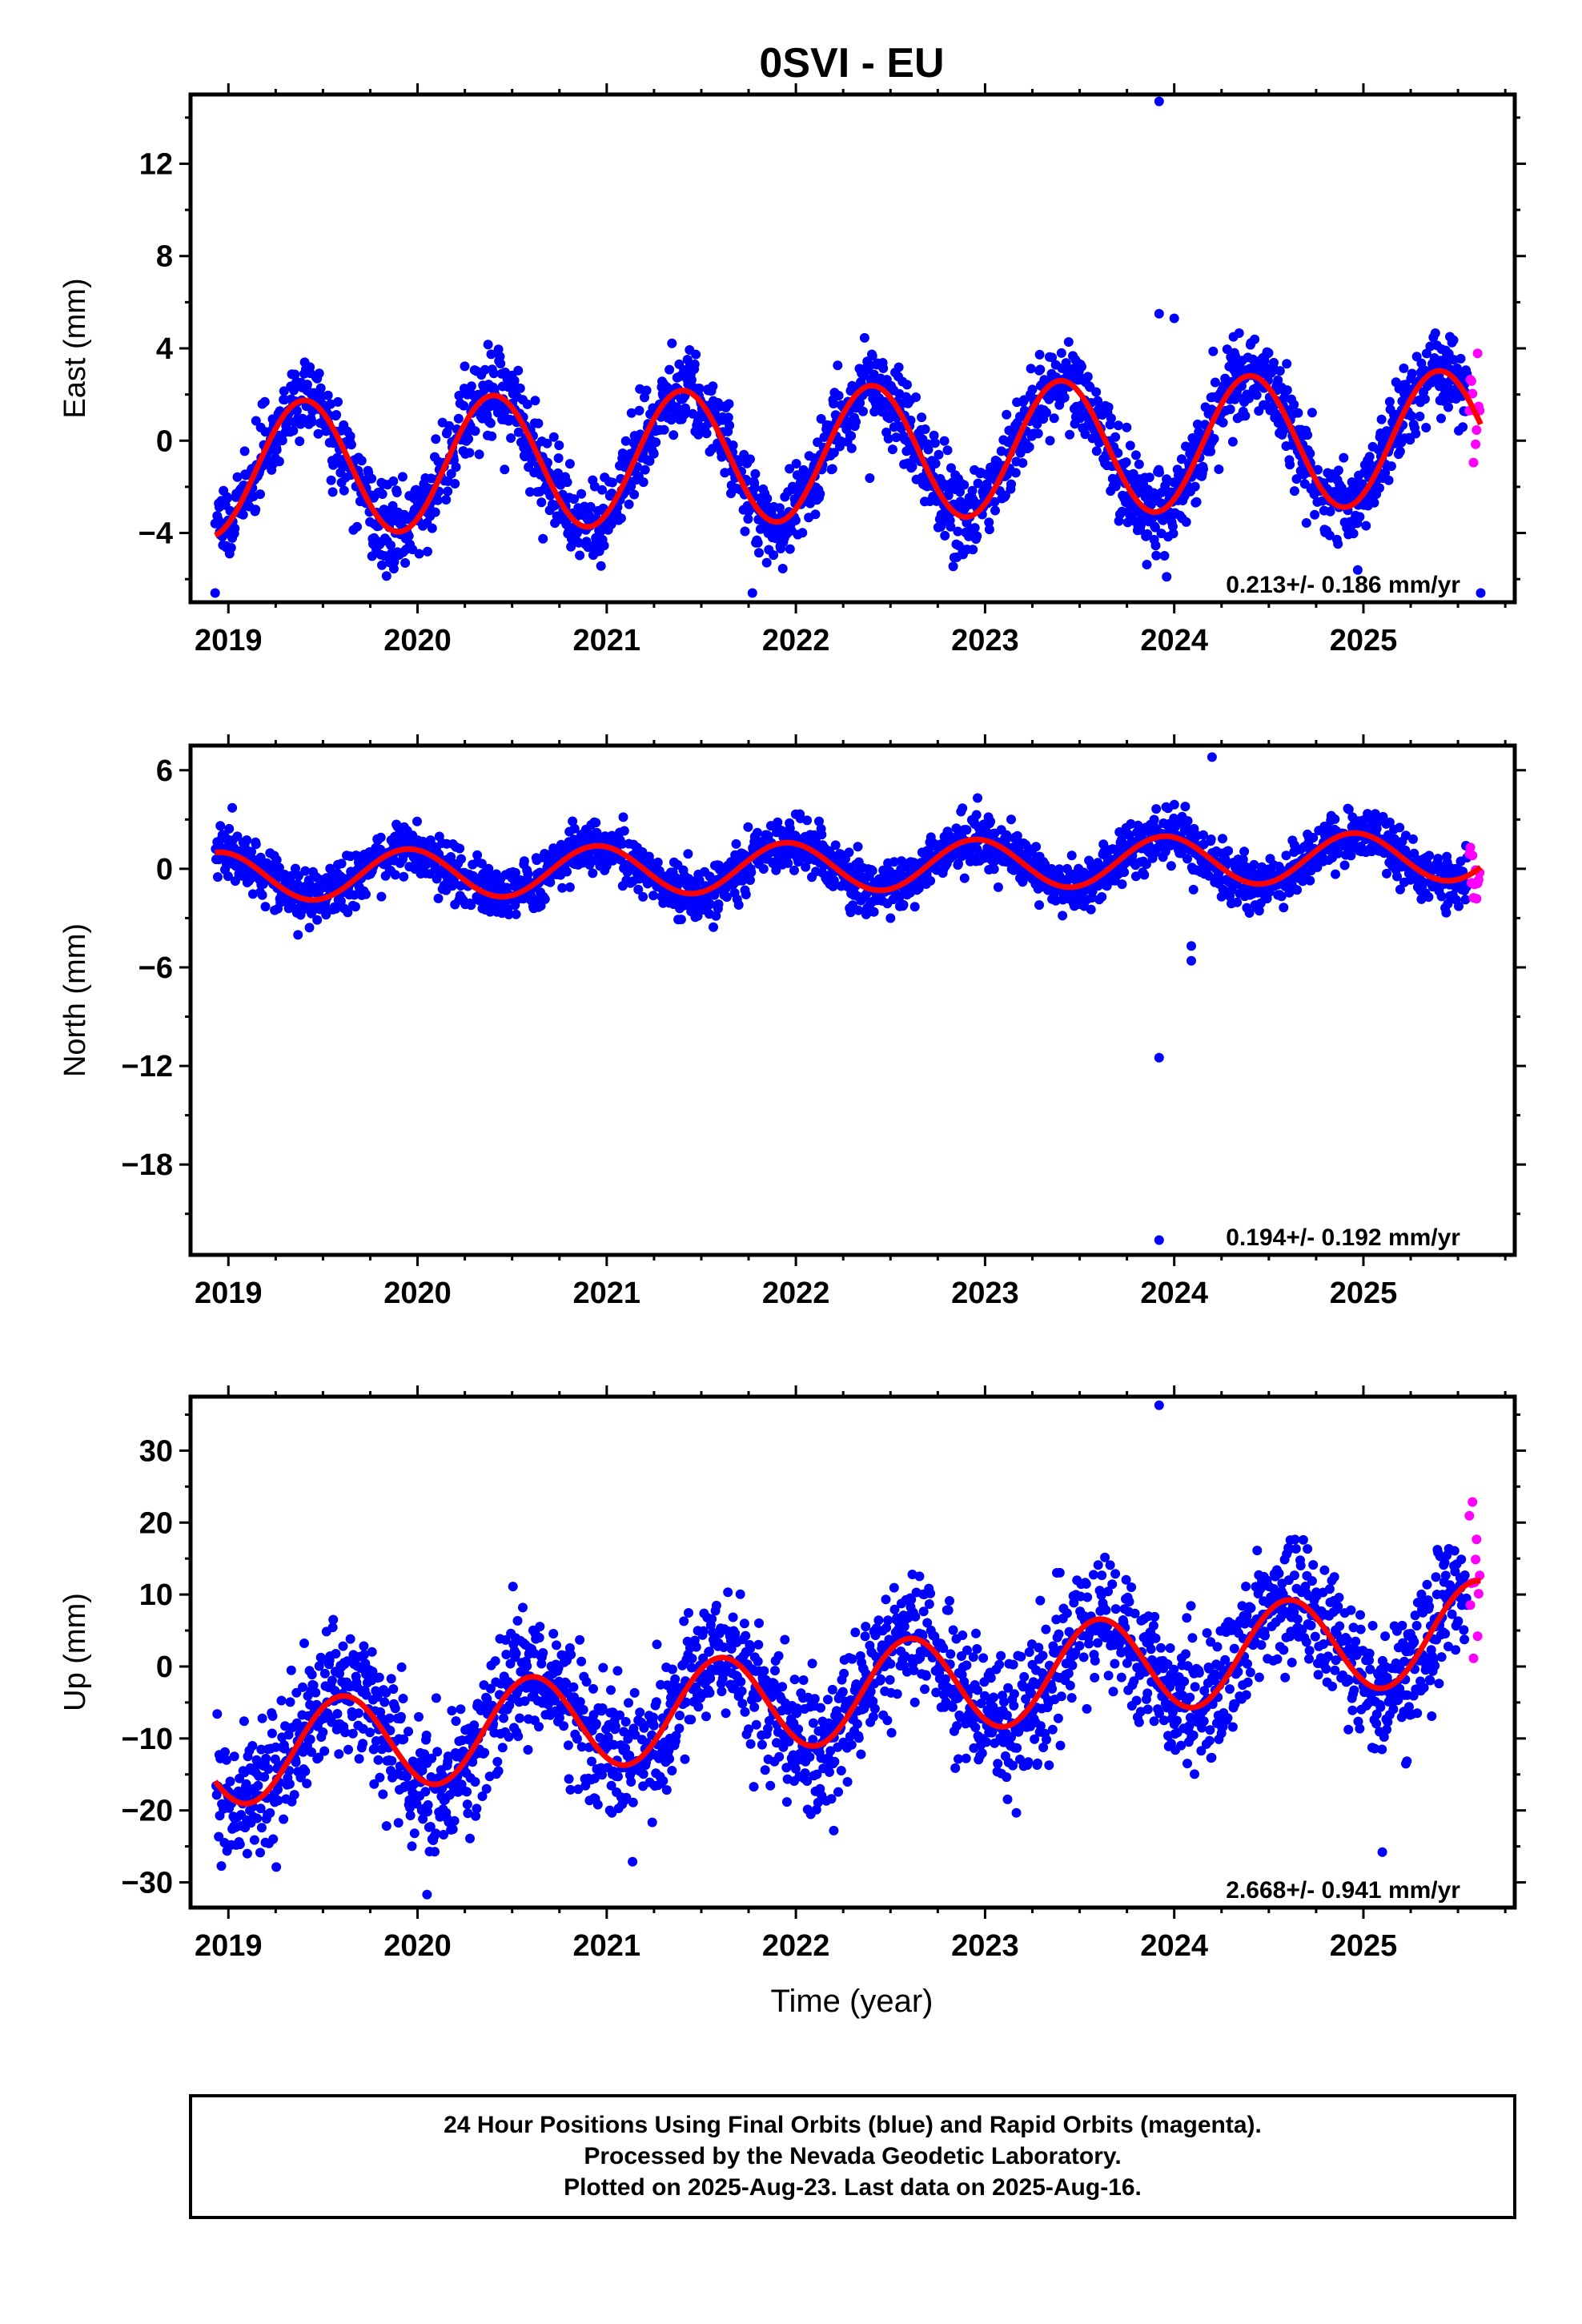 This screenshot has width=1582, height=2324. I want to click on y-tick-label: 4, so click(164, 349).